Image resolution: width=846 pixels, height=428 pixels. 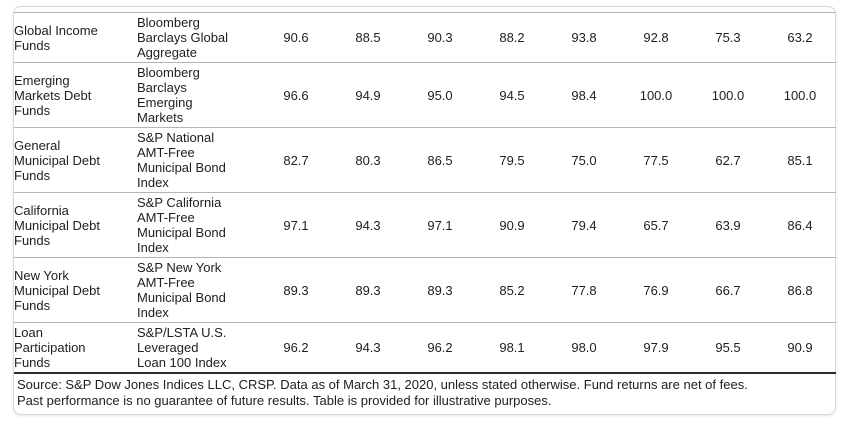 I want to click on value-cell: 95.0, so click(x=440, y=95).